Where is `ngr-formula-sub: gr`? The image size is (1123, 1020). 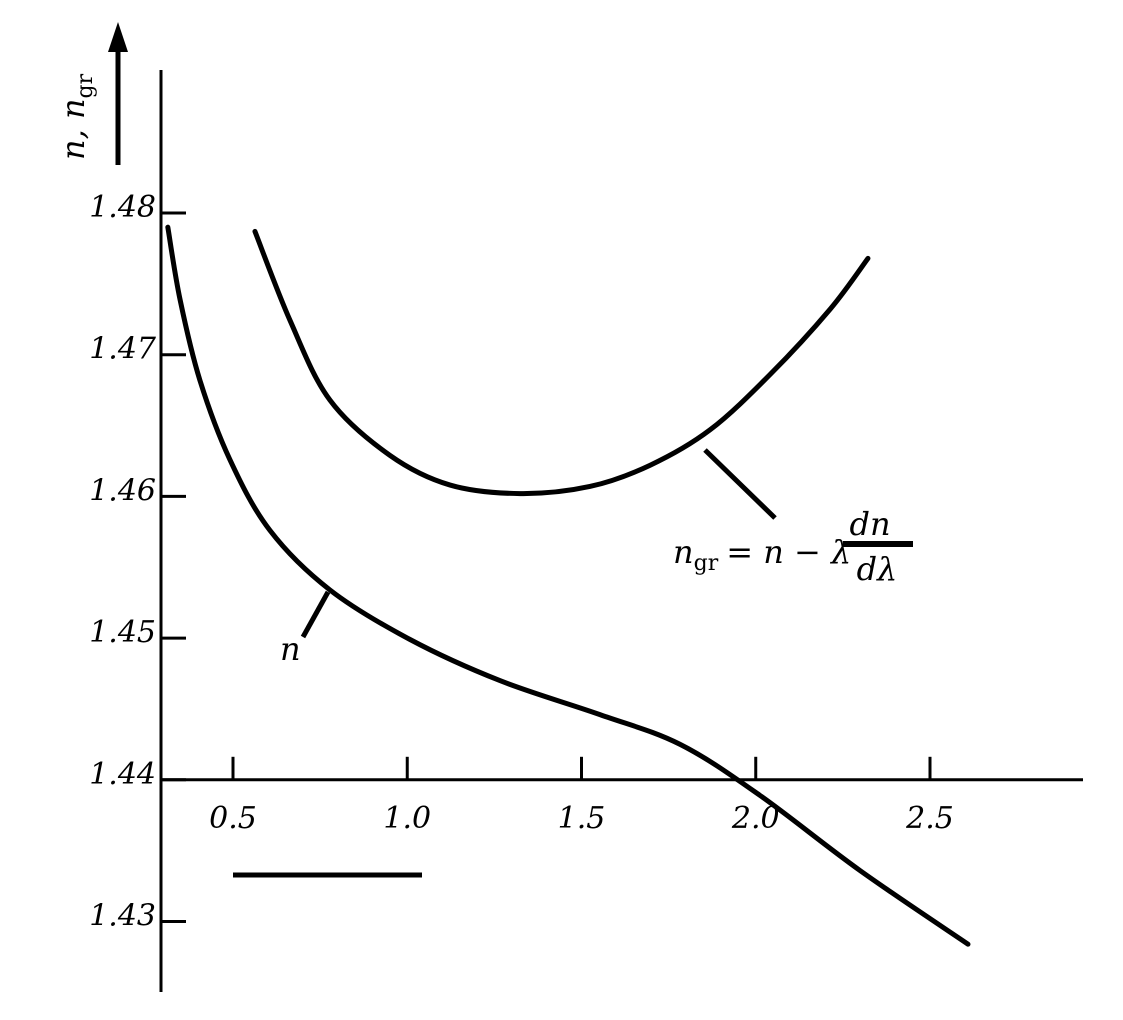
ngr-formula-sub: gr is located at coordinates (706, 563).